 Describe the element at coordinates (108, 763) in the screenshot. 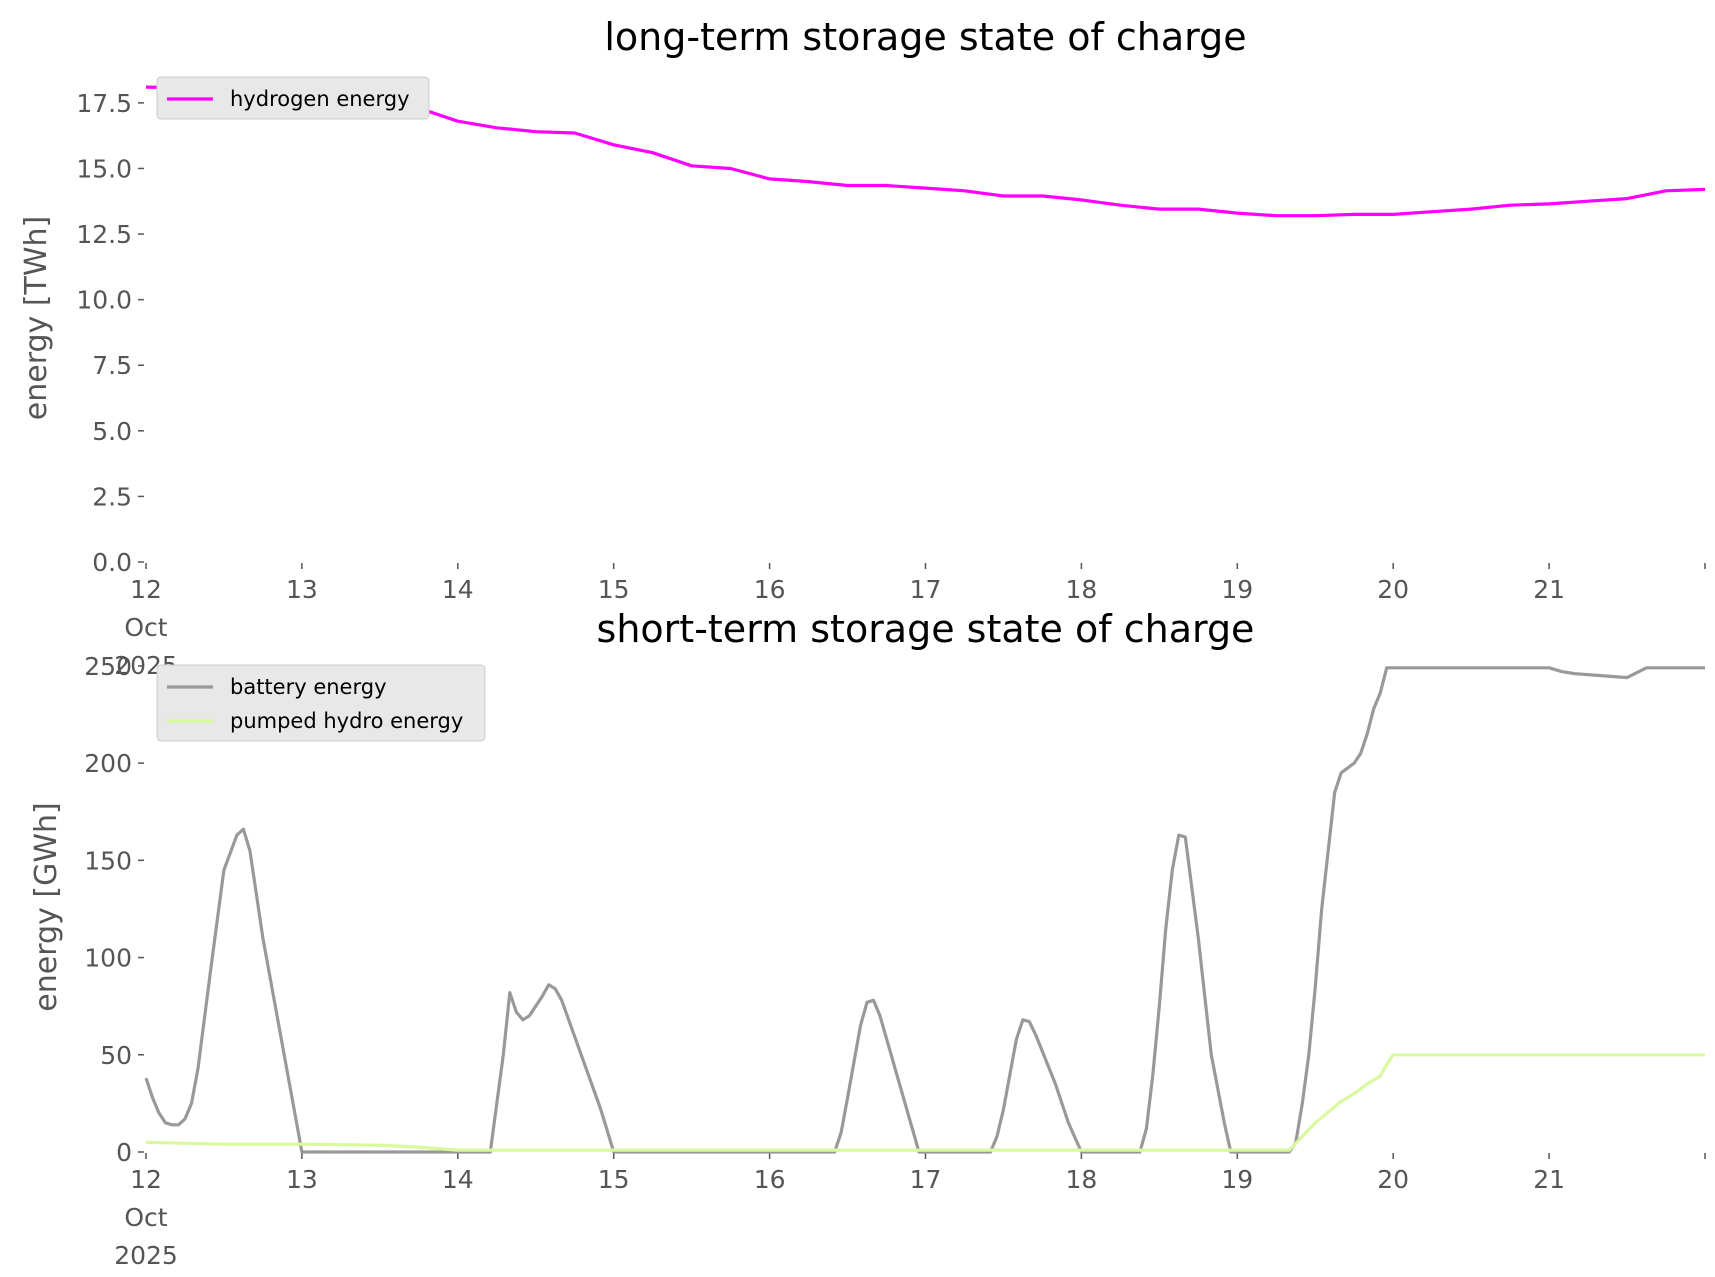

I see `y-tick-label: 200` at that location.